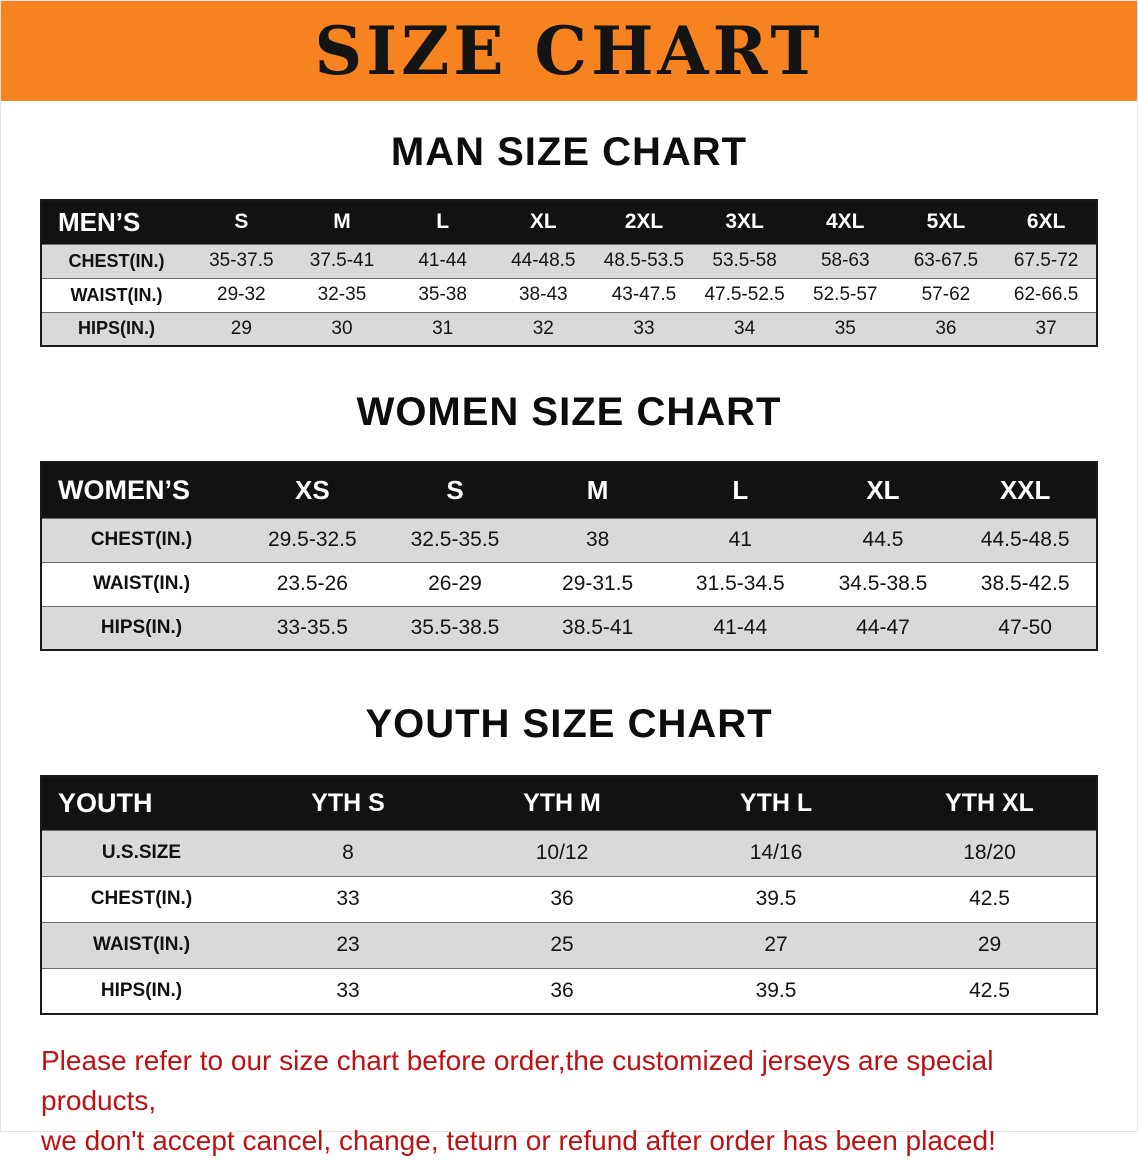  I want to click on size-column-header: 6XL, so click(1046, 222).